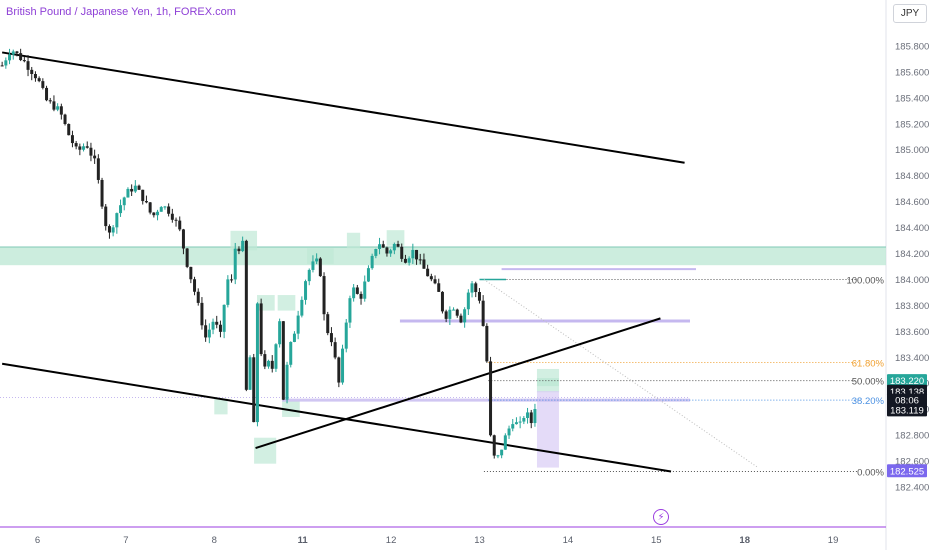 This screenshot has width=932, height=550. I want to click on price-tag-label: 183.220, so click(907, 381).